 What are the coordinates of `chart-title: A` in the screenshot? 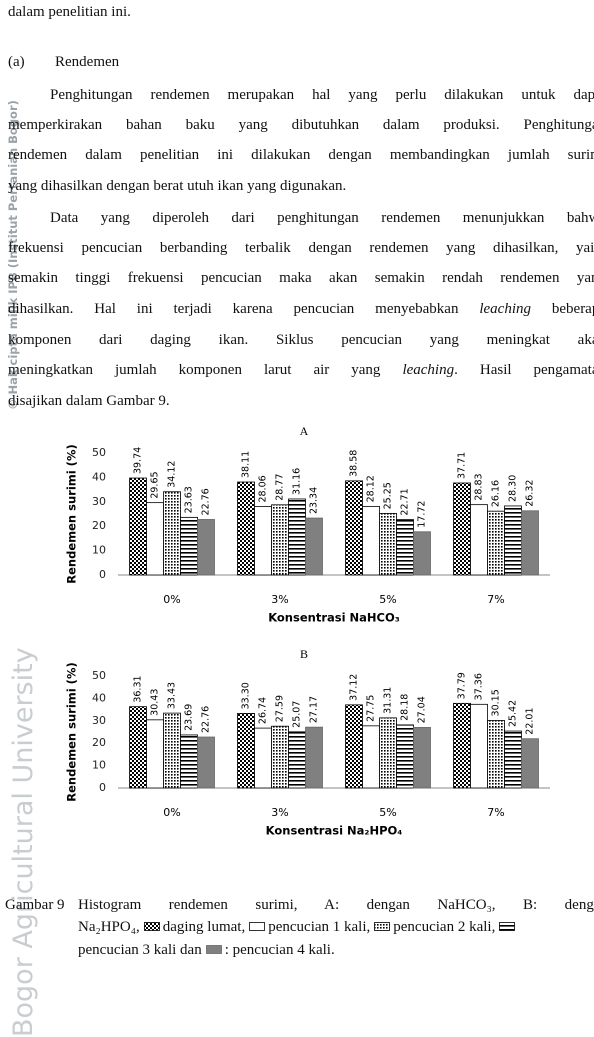 It's located at (304, 431).